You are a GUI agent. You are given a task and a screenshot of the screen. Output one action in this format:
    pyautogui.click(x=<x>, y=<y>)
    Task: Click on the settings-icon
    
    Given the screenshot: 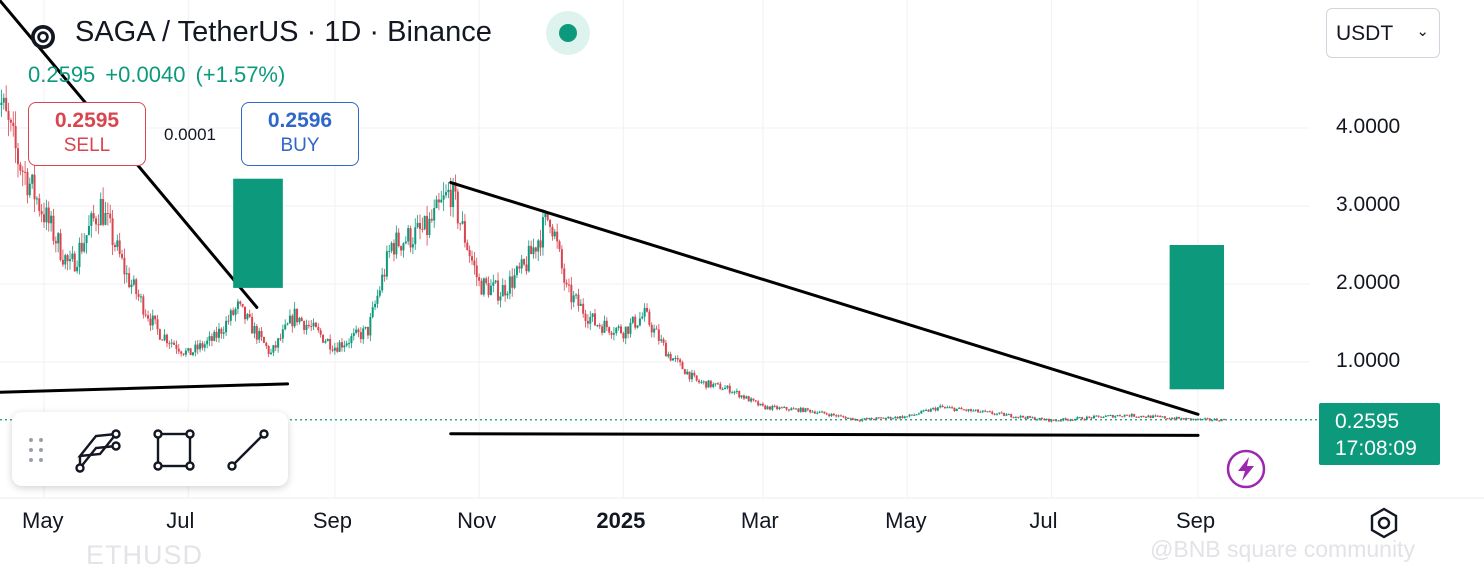 What is the action you would take?
    pyautogui.click(x=1384, y=523)
    